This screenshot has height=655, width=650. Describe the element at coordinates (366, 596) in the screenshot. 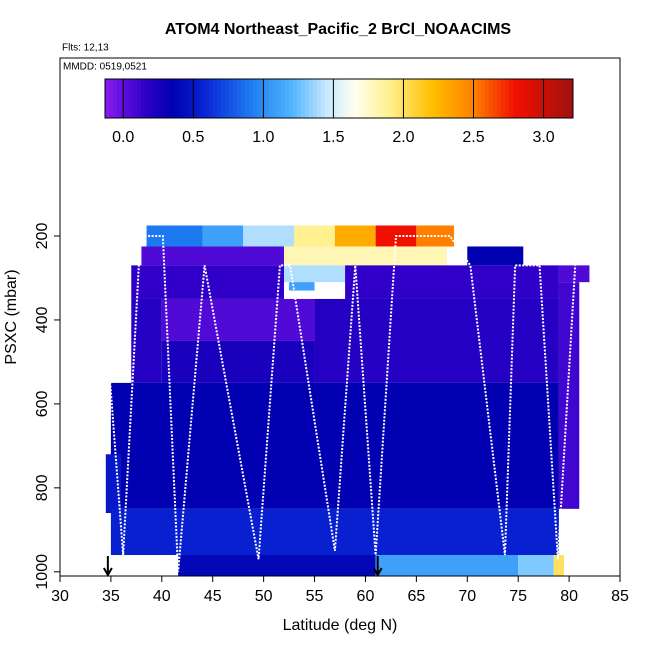

I see `x-tick-label: 60` at that location.